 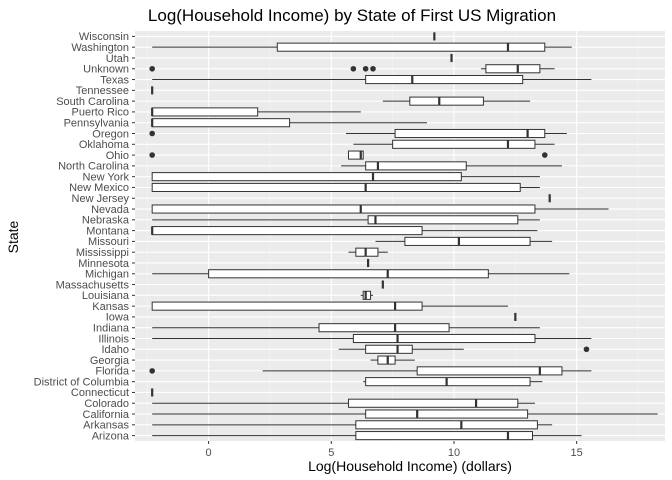 I want to click on box-pennsylvania, so click(x=289, y=123).